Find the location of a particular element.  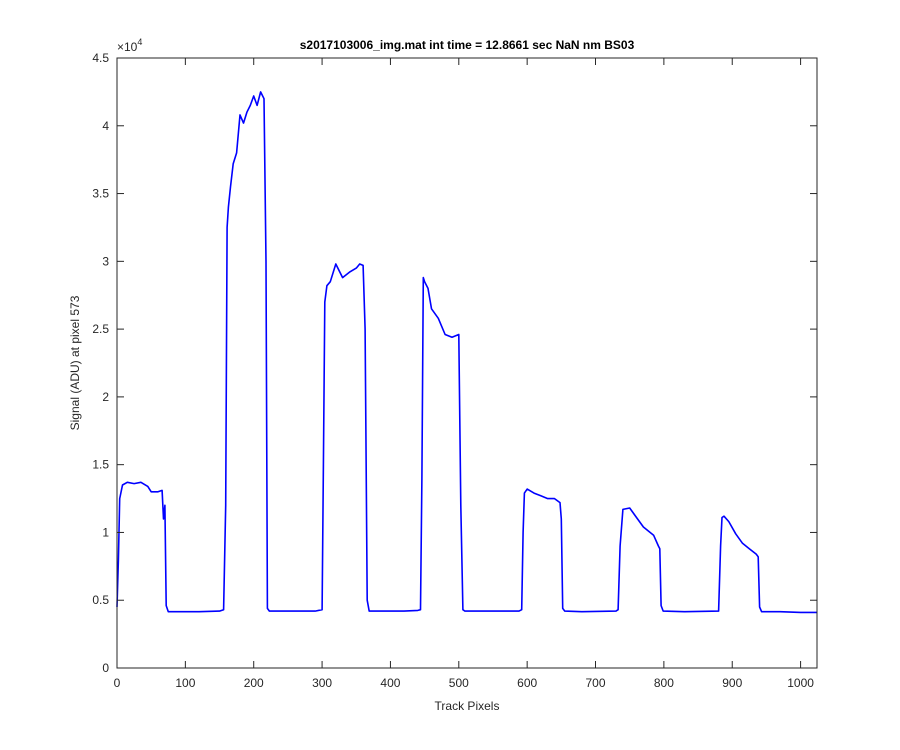

x-tick-label: 600 is located at coordinates (527, 683).